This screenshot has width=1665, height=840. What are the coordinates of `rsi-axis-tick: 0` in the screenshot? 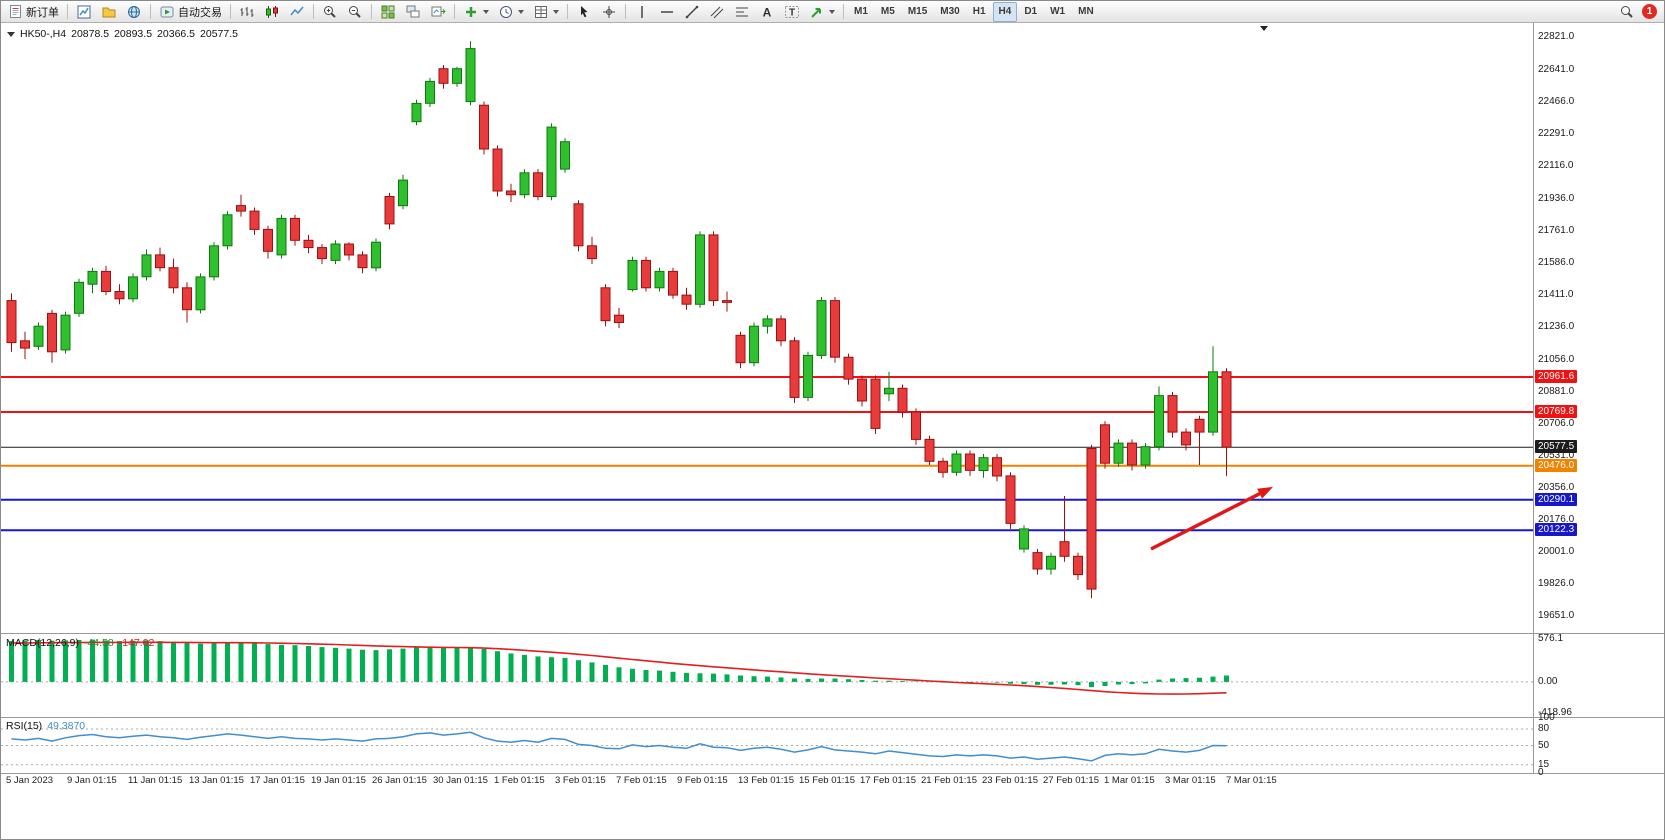 It's located at (1541, 772).